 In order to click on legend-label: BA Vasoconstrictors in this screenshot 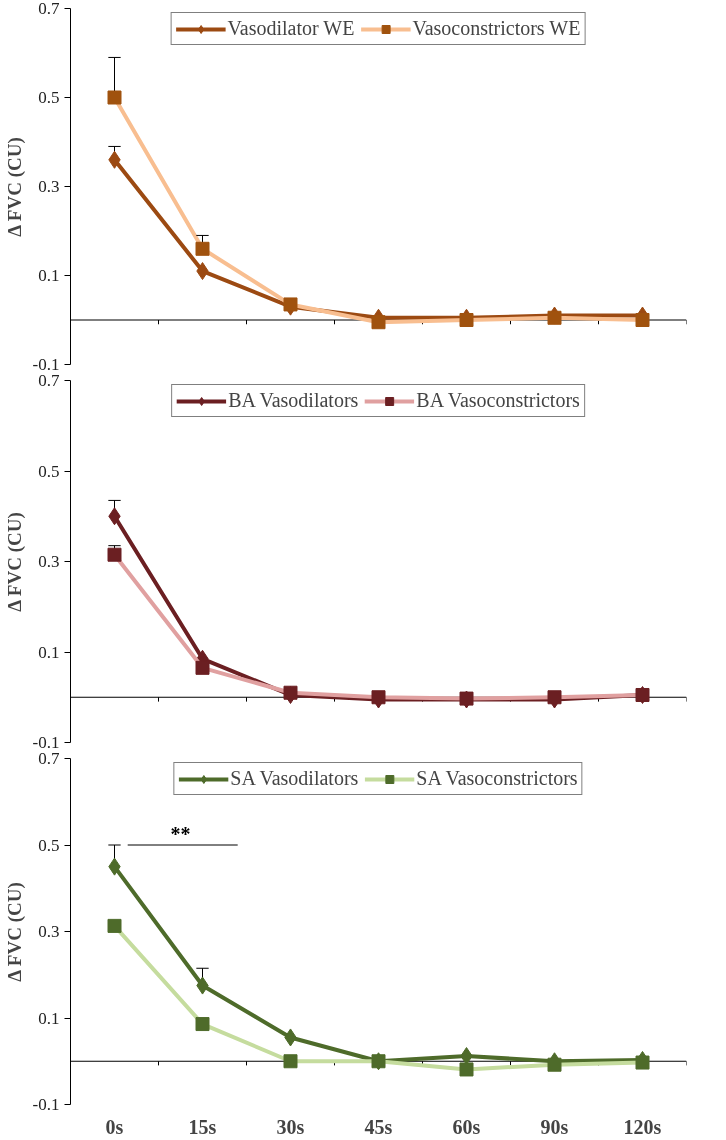, I will do `click(498, 400)`.